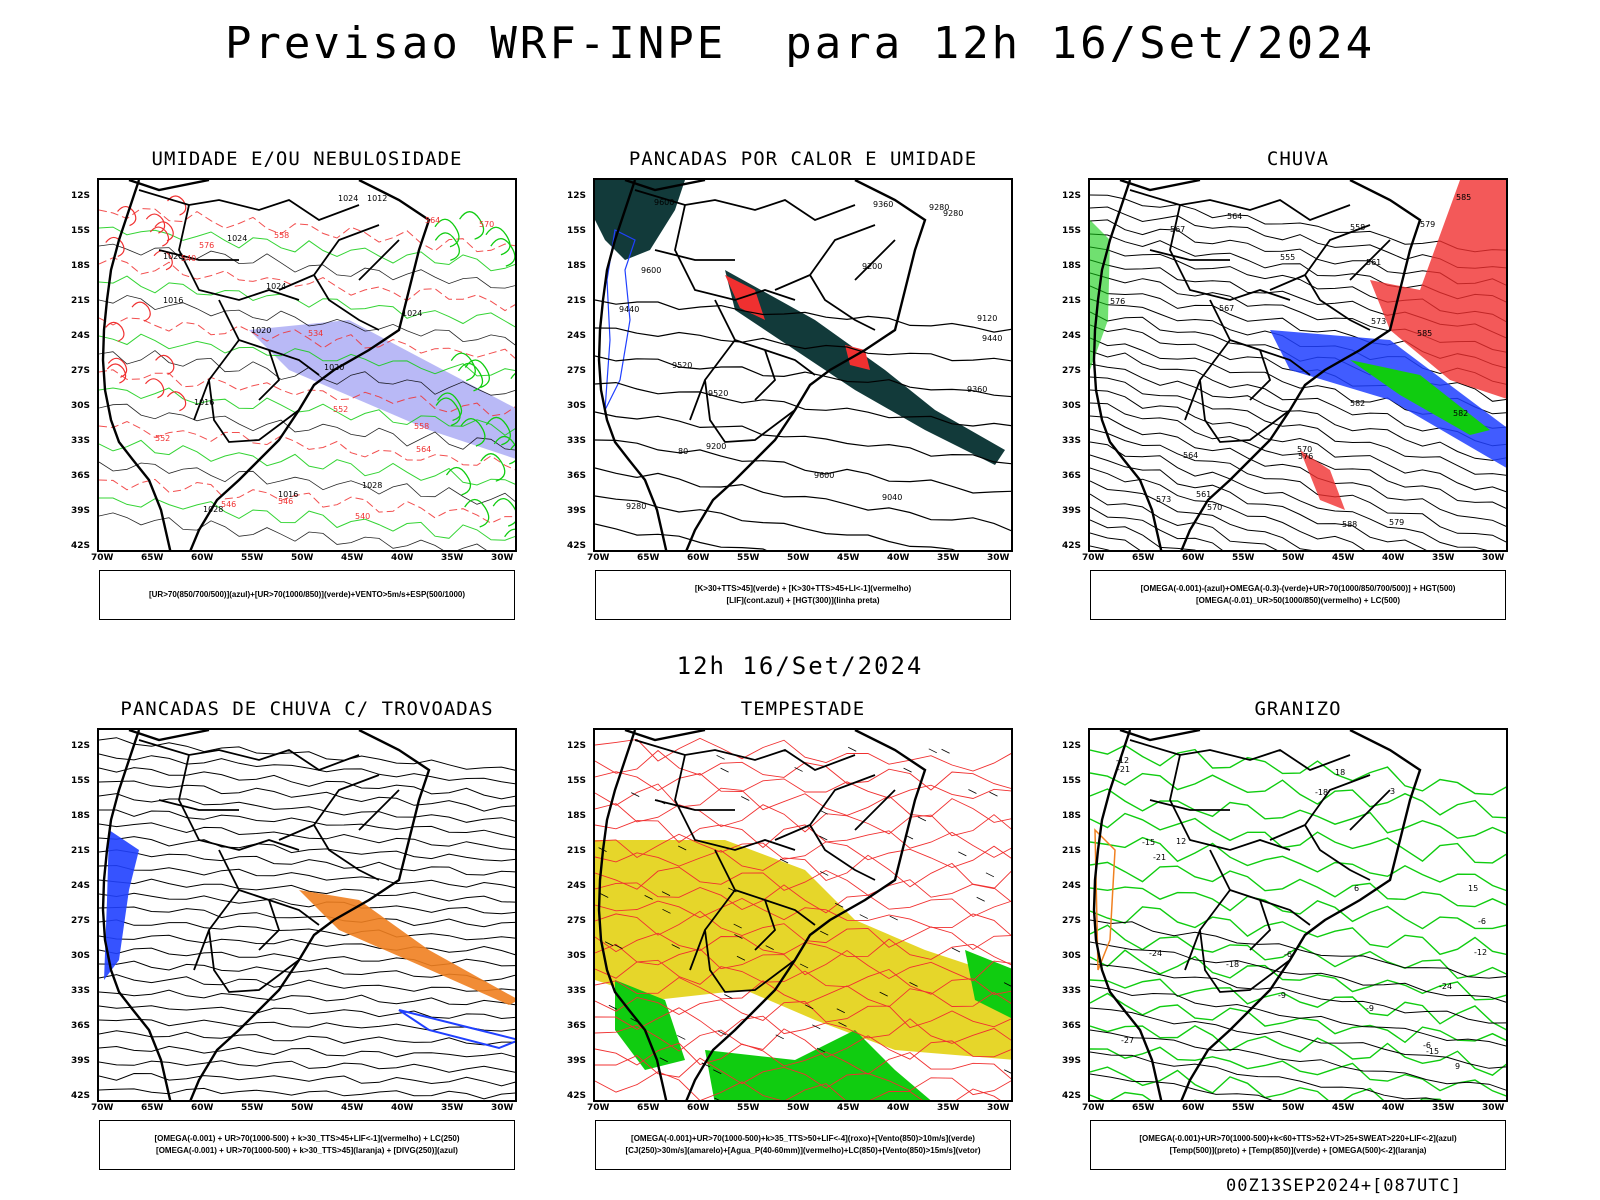 This screenshot has width=1600, height=1200. What do you see at coordinates (1203, 494) in the screenshot?
I see `contour-label: 561` at bounding box center [1203, 494].